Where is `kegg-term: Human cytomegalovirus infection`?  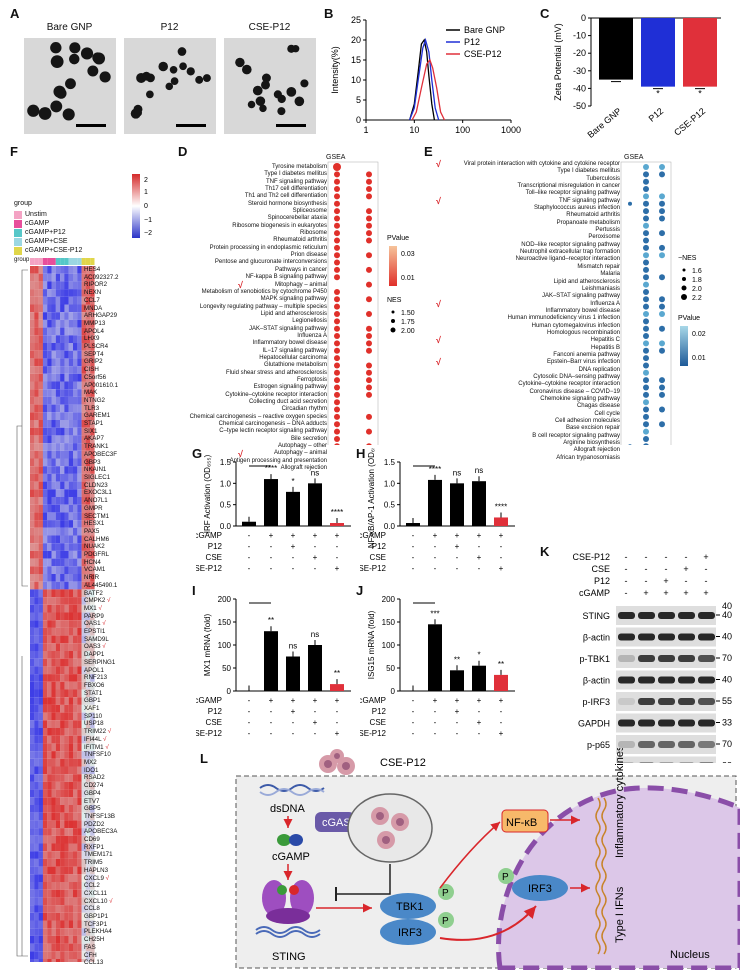
kegg-term: Human cytomegalovirus infection is located at coordinates (575, 325).